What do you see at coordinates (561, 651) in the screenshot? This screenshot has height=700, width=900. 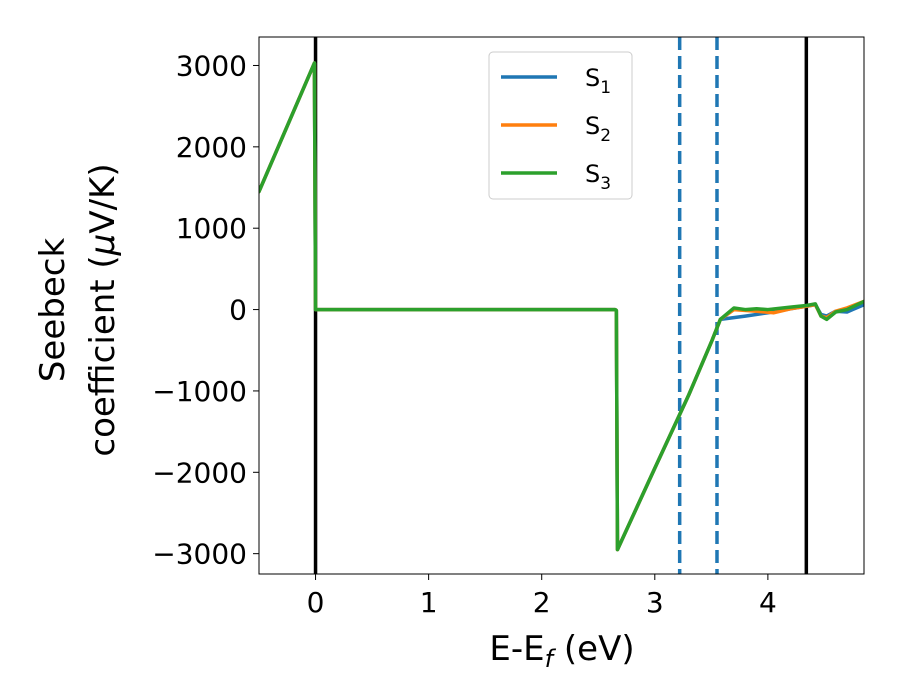 I see `x-axis-label: E-Ef (eV)` at bounding box center [561, 651].